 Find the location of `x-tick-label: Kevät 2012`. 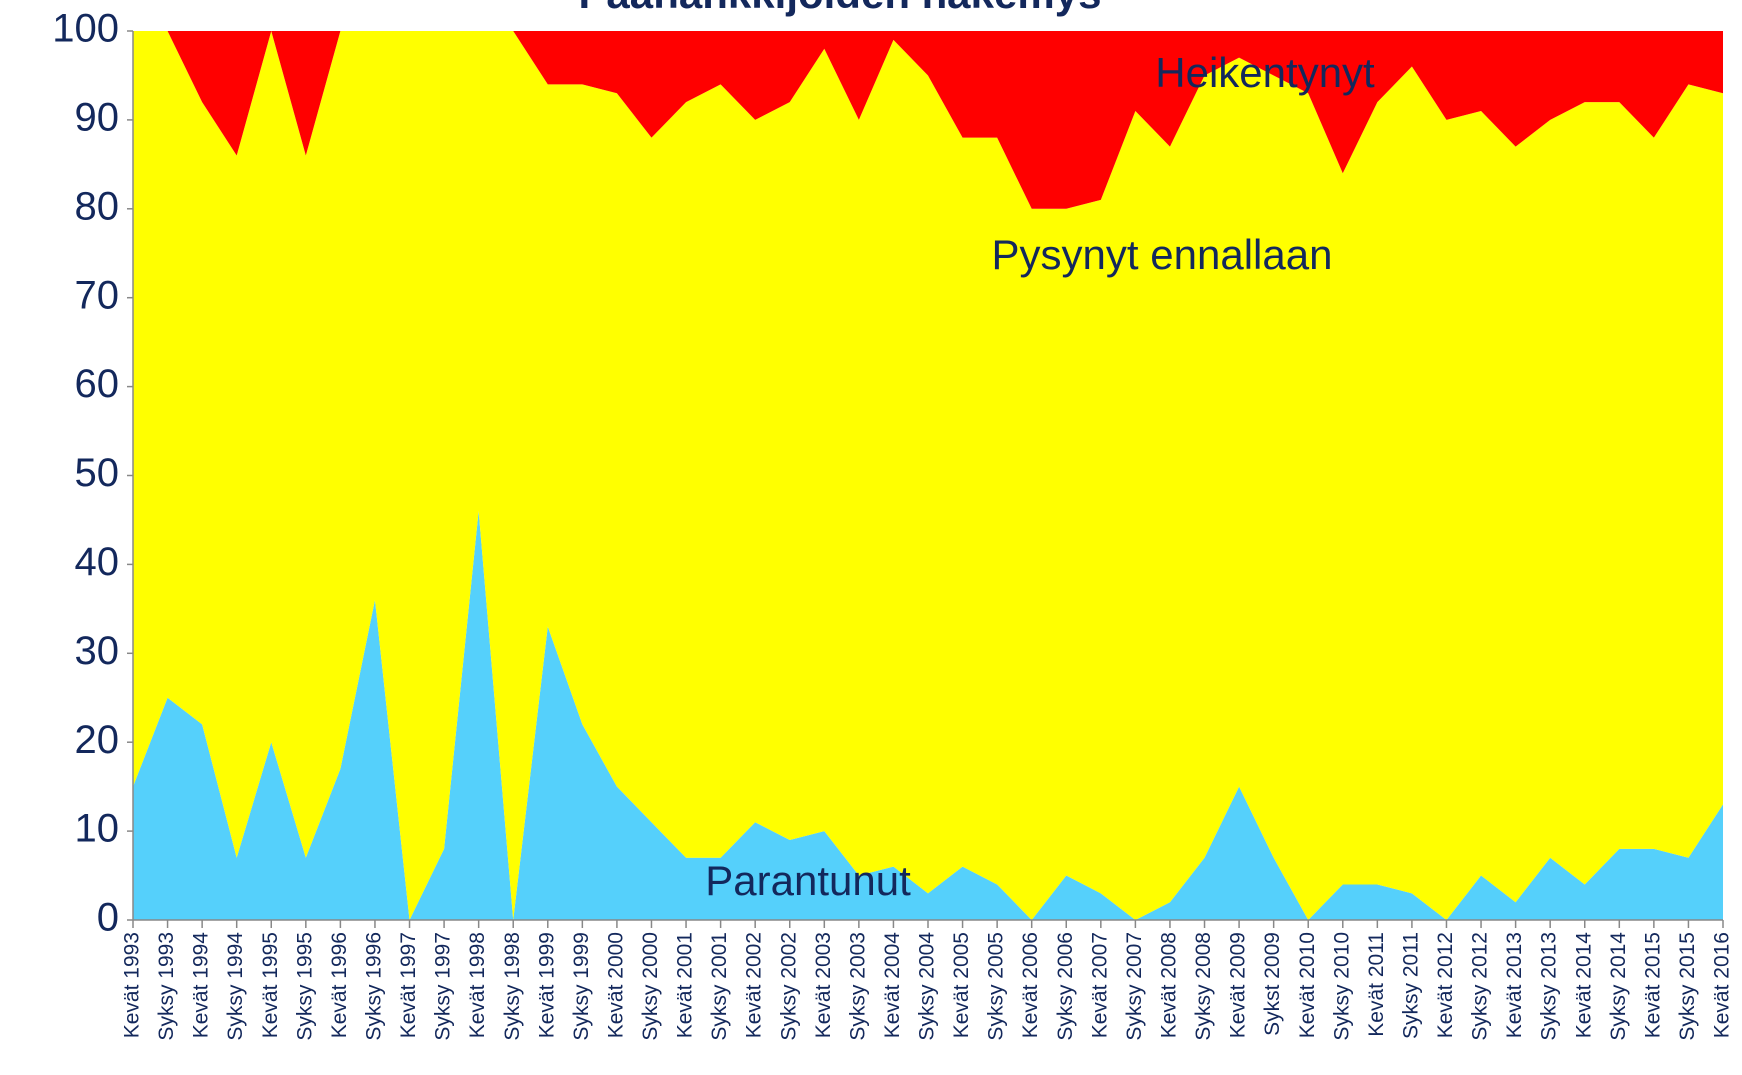

x-tick-label: Kevät 2012 is located at coordinates (1445, 985).